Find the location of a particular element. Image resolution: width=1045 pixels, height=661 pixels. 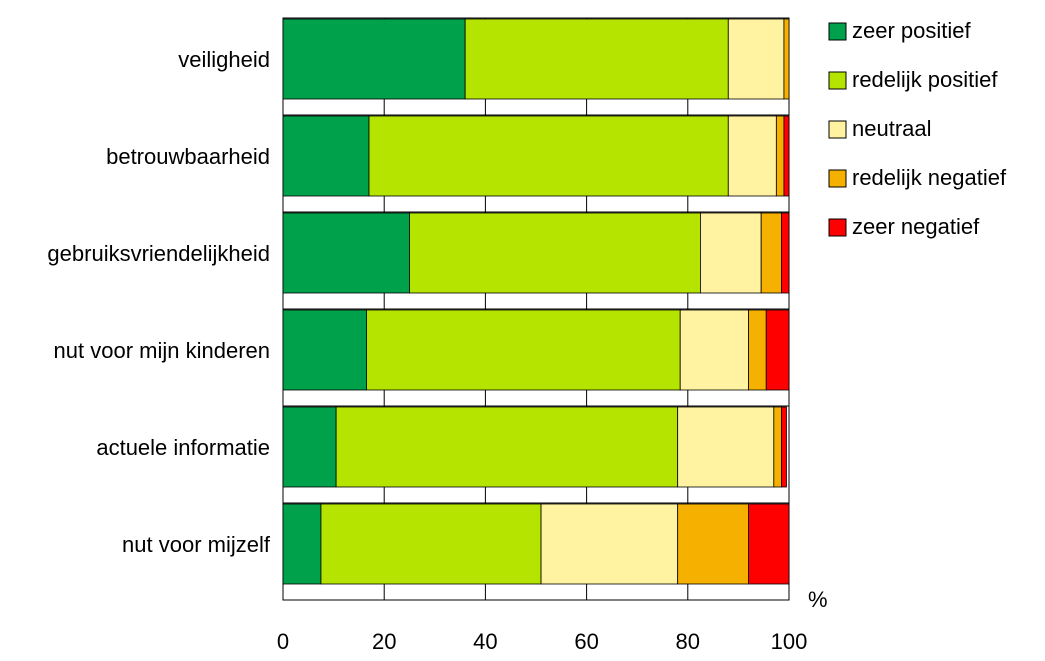

category-label: actuele informatie is located at coordinates (183, 447).